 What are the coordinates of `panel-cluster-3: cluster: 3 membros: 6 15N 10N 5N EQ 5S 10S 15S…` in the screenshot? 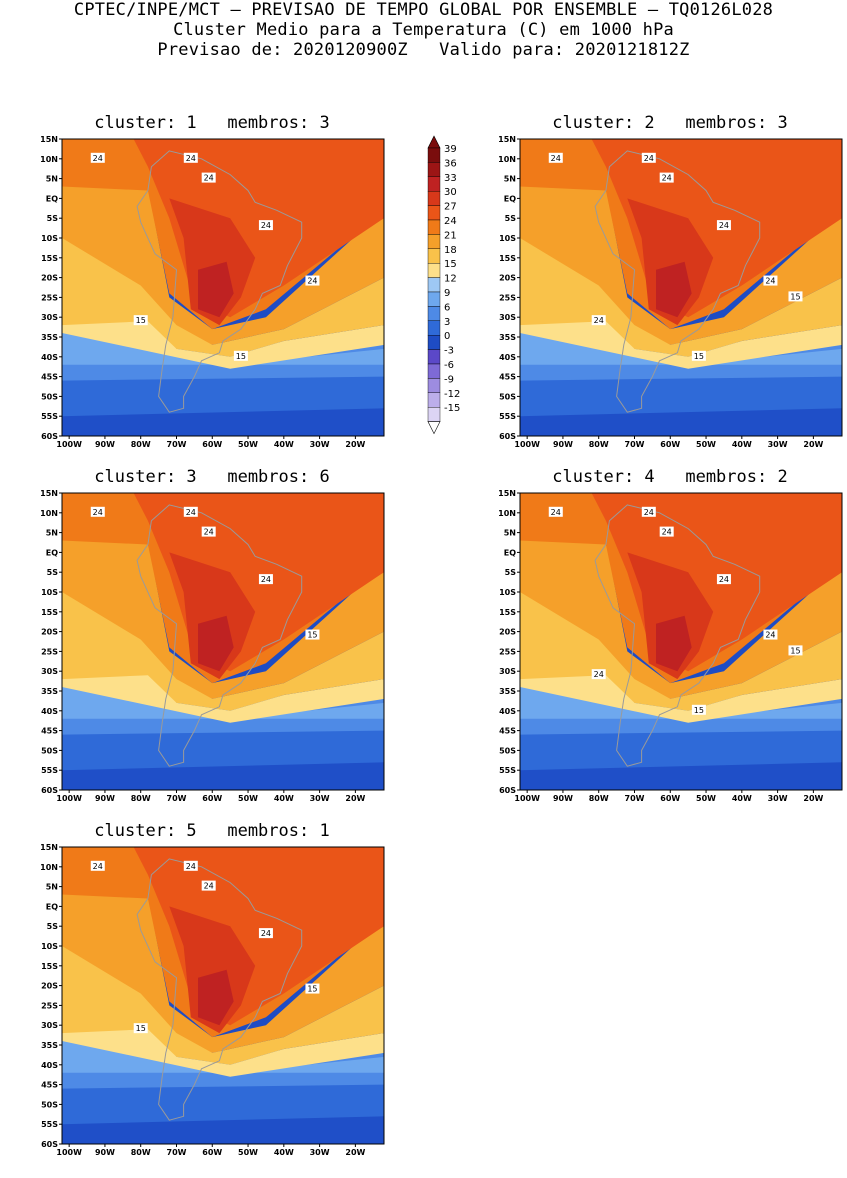 It's located at (202, 635).